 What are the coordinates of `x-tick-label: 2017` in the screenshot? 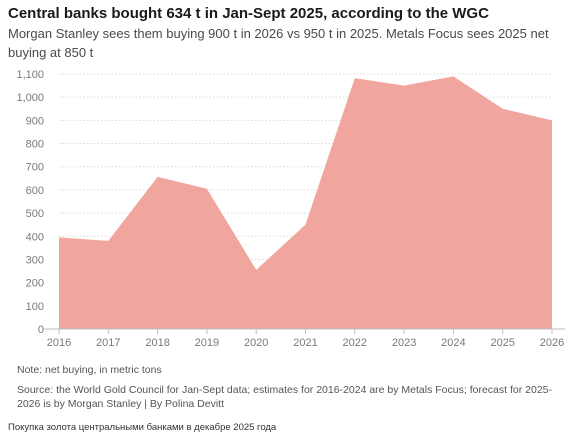 It's located at (108, 343).